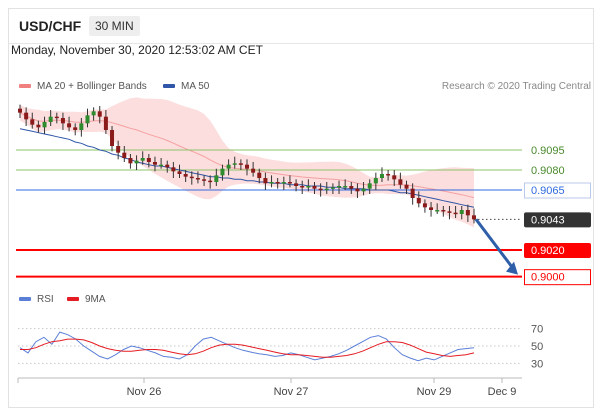  Describe the element at coordinates (434, 392) in the screenshot. I see `x-tick-label-2: Nov 29` at that location.